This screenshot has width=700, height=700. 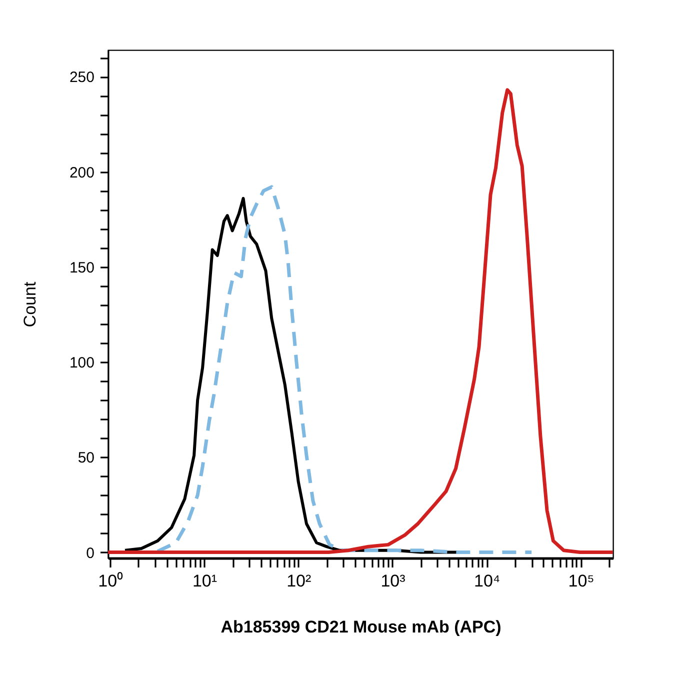 I want to click on x-tick-label: 10³, so click(x=393, y=581).